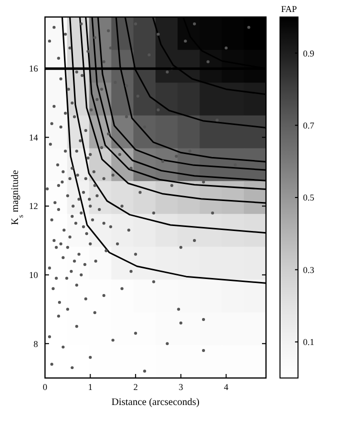  What do you see at coordinates (135, 387) in the screenshot?
I see `x-tick-label: 2` at bounding box center [135, 387].